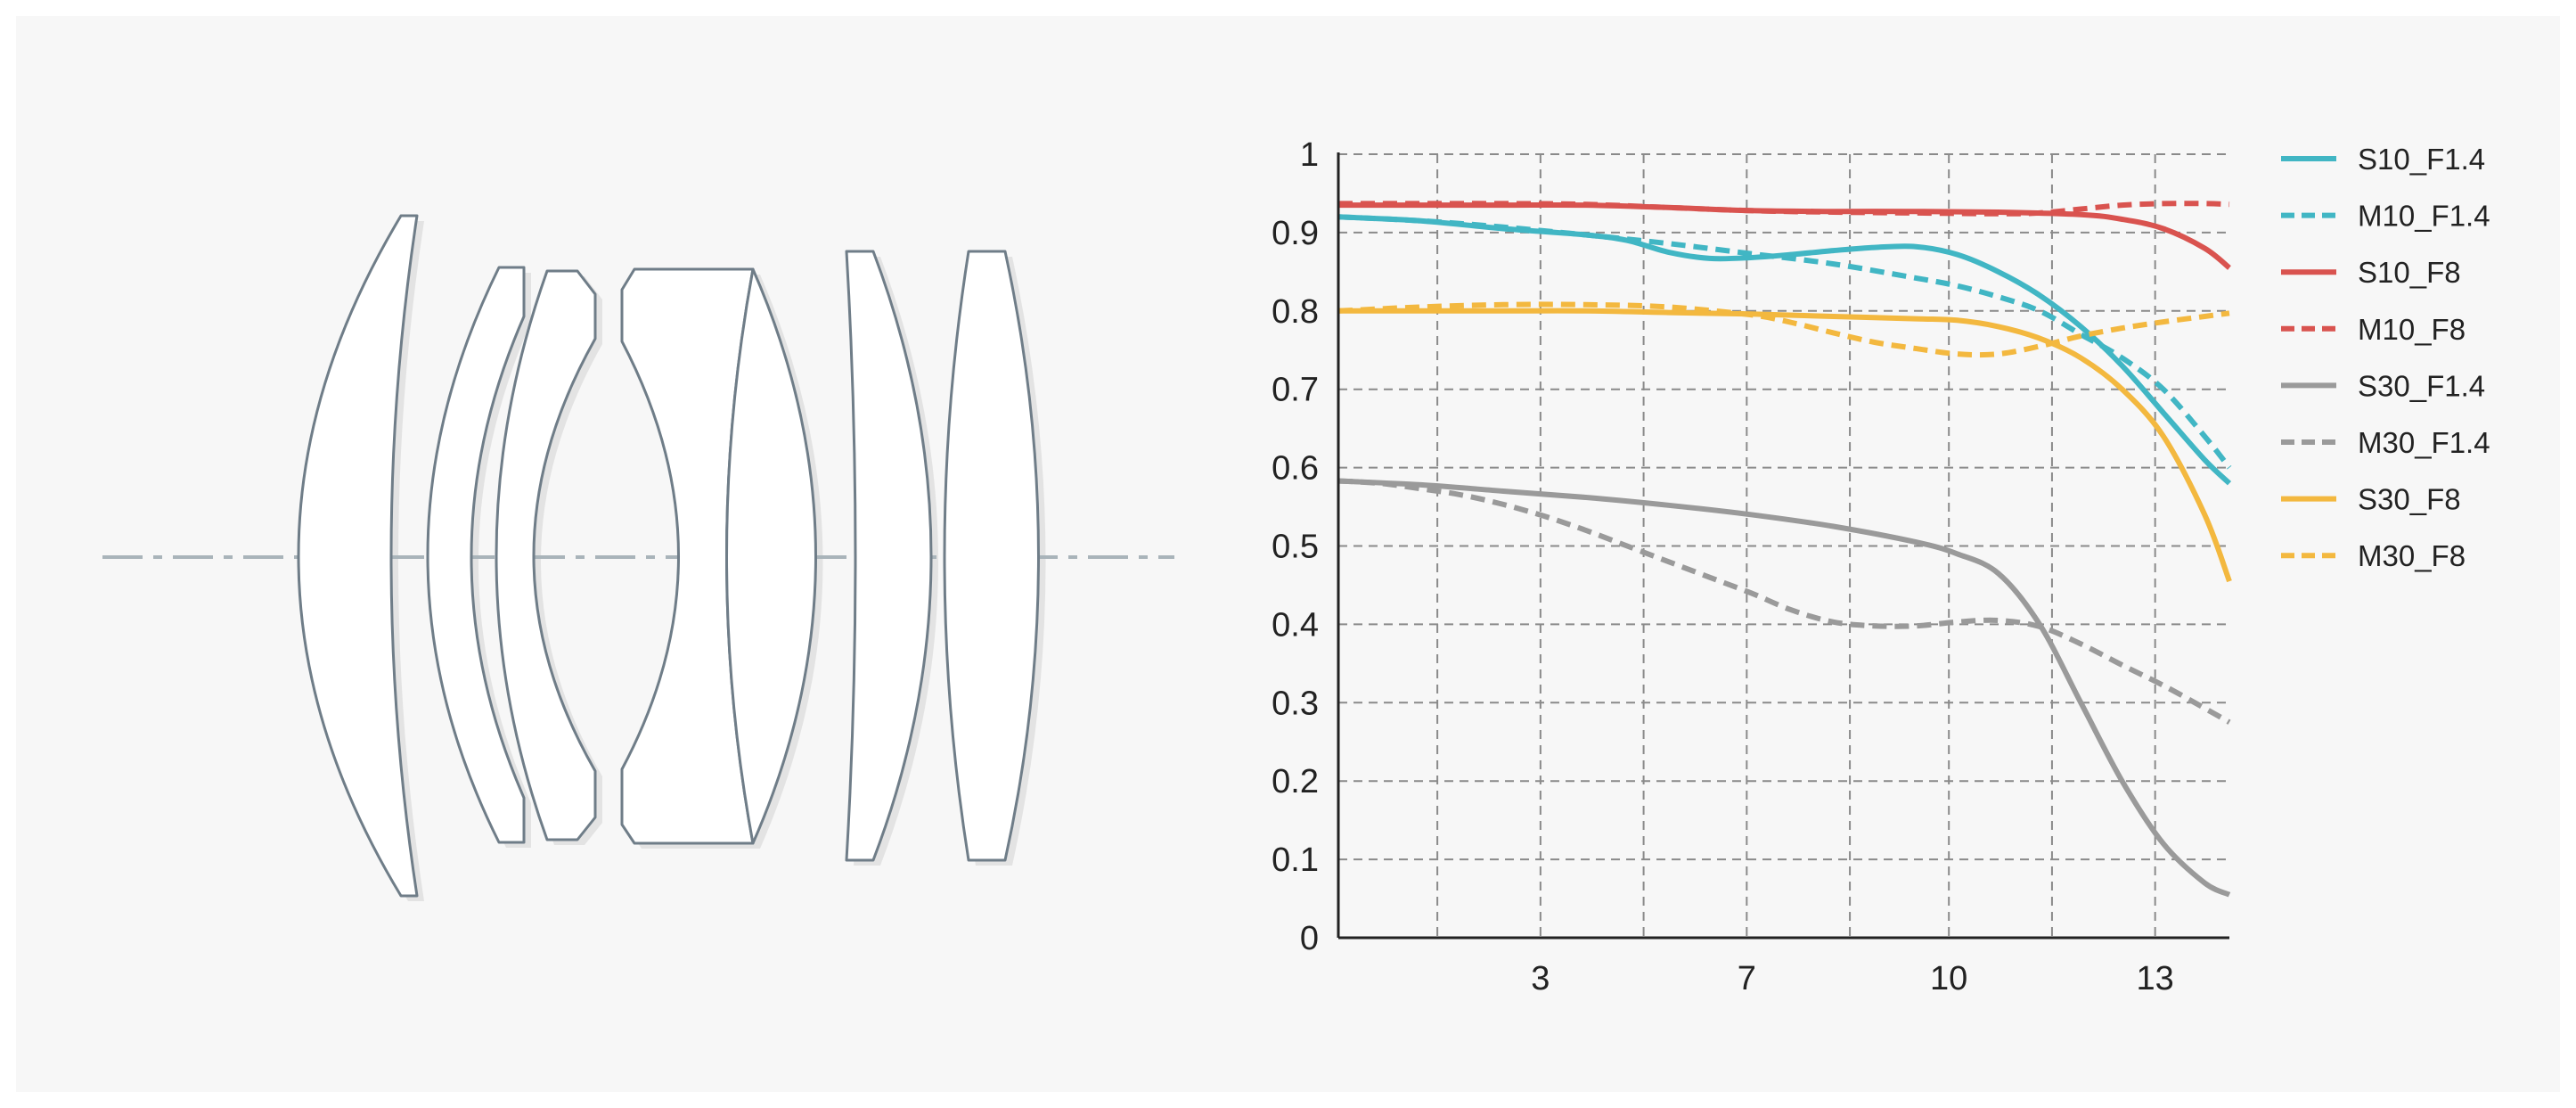 Image resolution: width=2576 pixels, height=1108 pixels. What do you see at coordinates (2409, 499) in the screenshot?
I see `legend-label-s30-f8: S30_F8` at bounding box center [2409, 499].